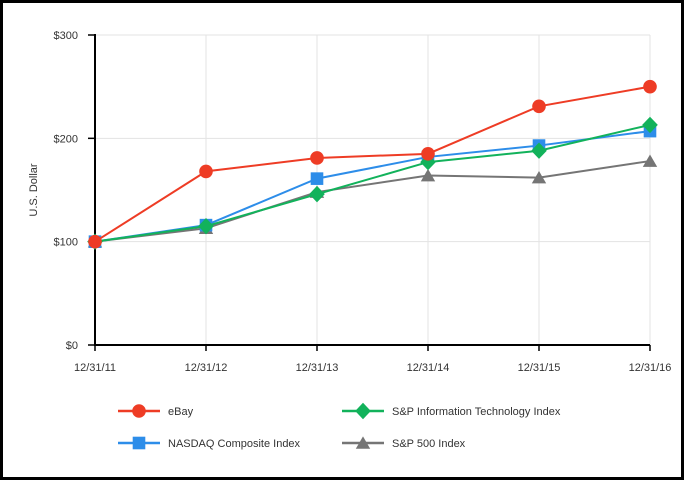 This screenshot has width=684, height=480. I want to click on y-tick-label: $200, so click(66, 139).